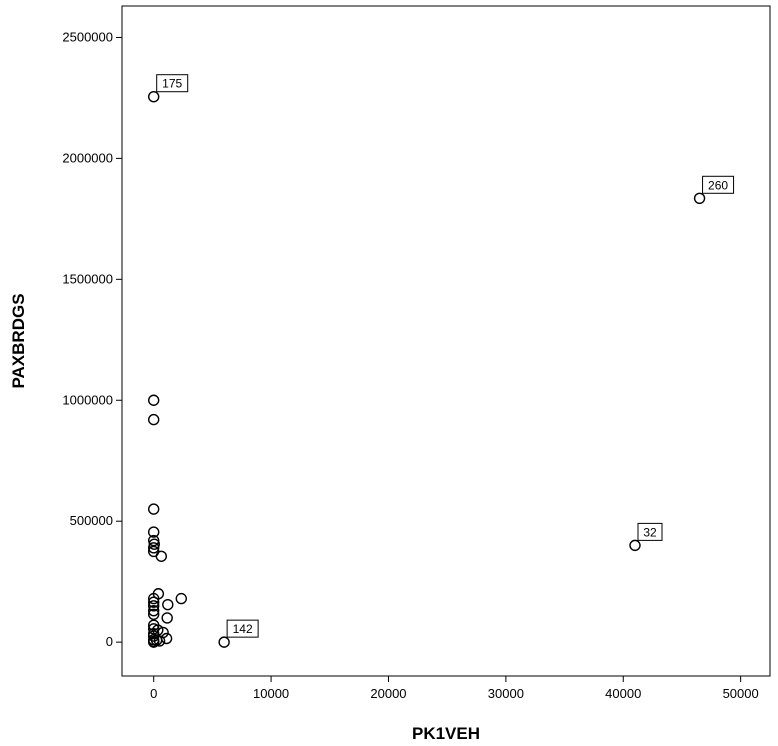 The image size is (778, 746). I want to click on y-tick-label: 0, so click(109, 641).